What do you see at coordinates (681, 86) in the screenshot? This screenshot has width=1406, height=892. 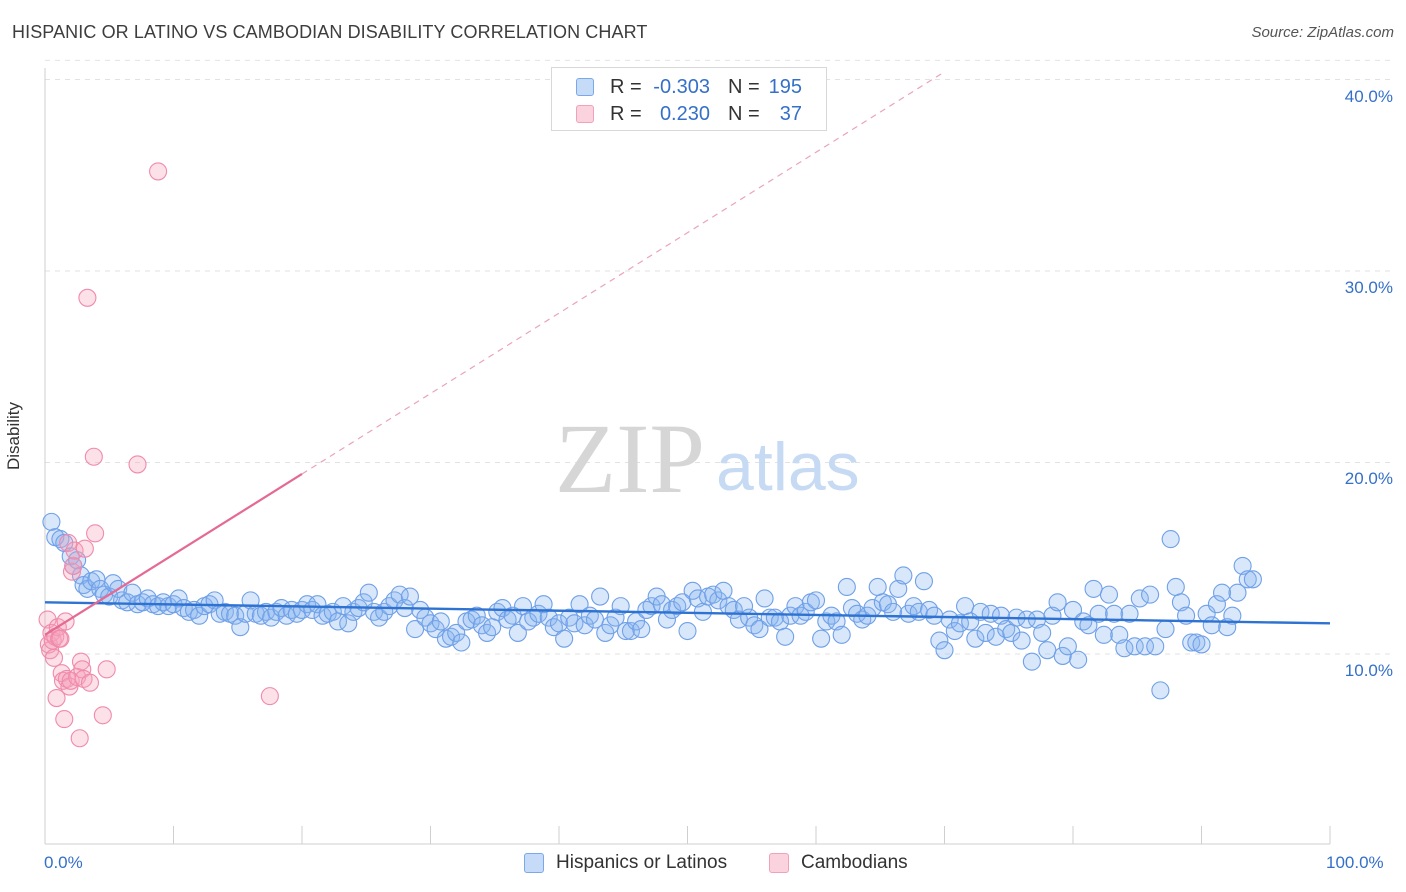 I see `r-value: -0.303` at bounding box center [681, 86].